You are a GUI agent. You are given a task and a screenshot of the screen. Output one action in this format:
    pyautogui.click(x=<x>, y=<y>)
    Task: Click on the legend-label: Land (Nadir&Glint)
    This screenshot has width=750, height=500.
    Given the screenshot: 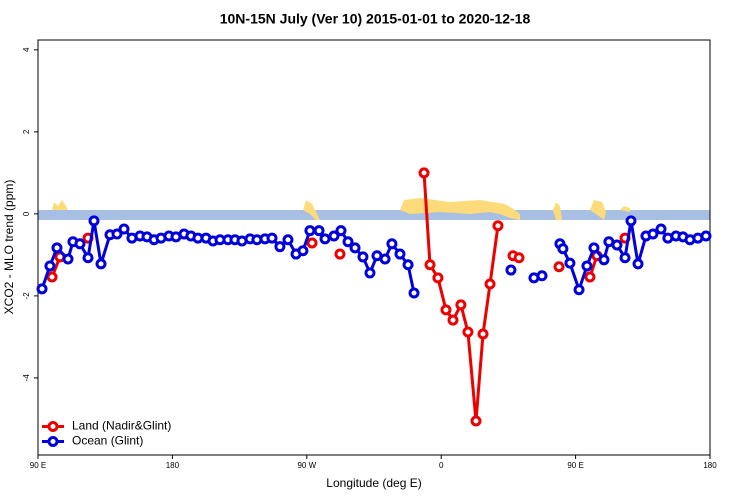 What is the action you would take?
    pyautogui.click(x=121, y=426)
    